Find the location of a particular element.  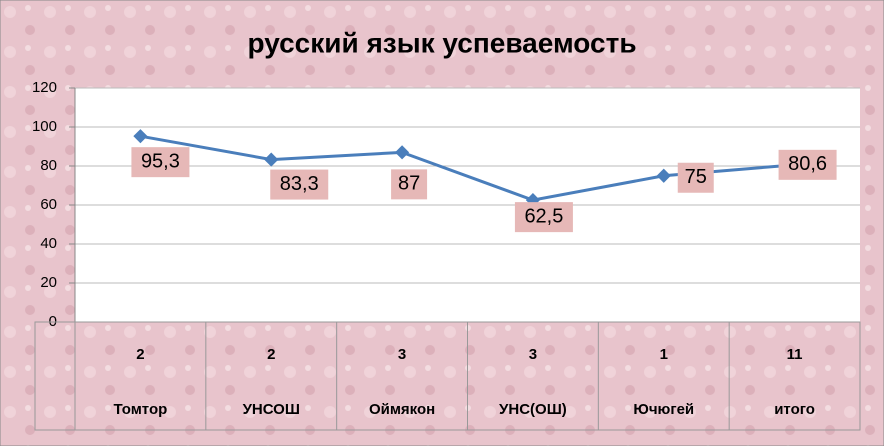

y-tick-label: 40 is located at coordinates (48, 243).